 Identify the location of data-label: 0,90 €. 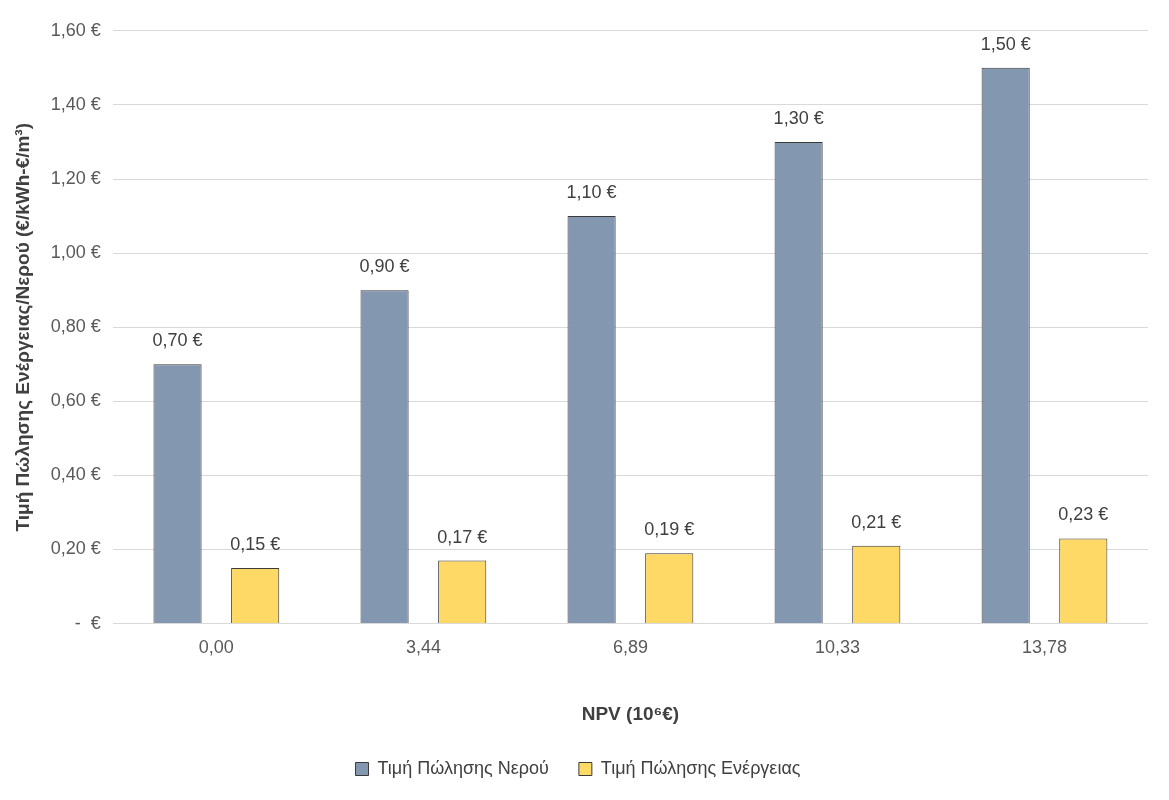
(384, 266).